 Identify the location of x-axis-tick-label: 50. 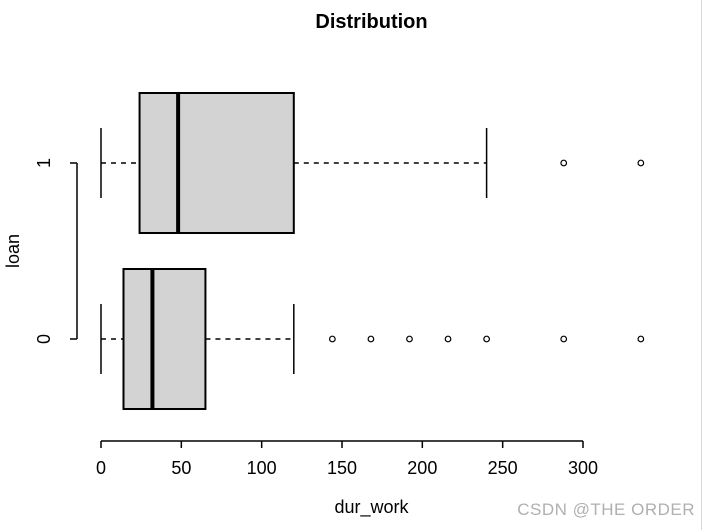
(181, 468).